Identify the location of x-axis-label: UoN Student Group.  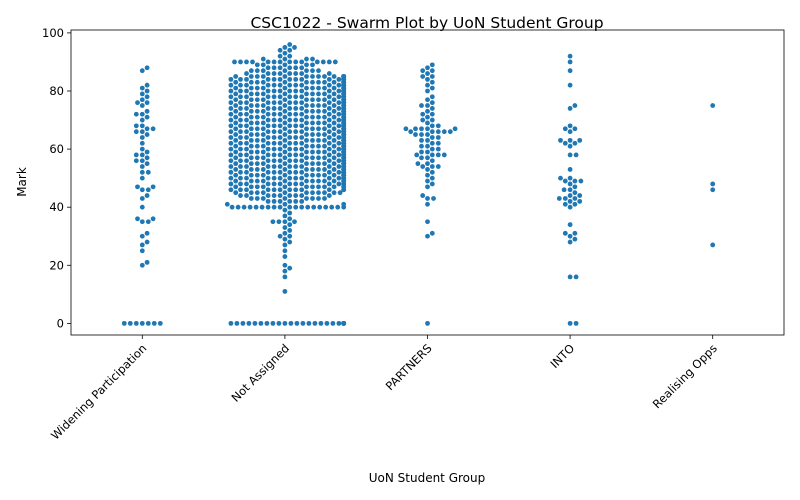
(427, 478).